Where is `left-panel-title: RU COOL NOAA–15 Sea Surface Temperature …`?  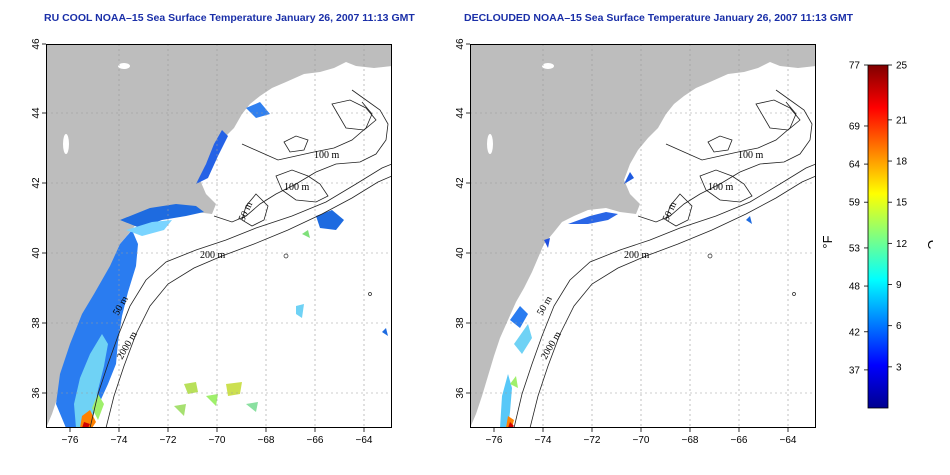 left-panel-title: RU COOL NOAA–15 Sea Surface Temperature … is located at coordinates (229, 18).